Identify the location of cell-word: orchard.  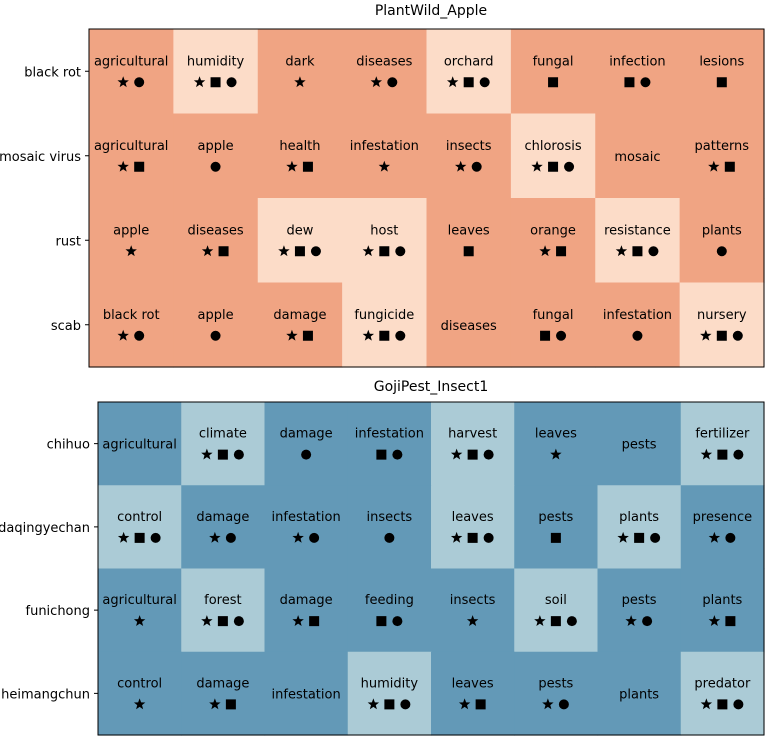
(469, 61).